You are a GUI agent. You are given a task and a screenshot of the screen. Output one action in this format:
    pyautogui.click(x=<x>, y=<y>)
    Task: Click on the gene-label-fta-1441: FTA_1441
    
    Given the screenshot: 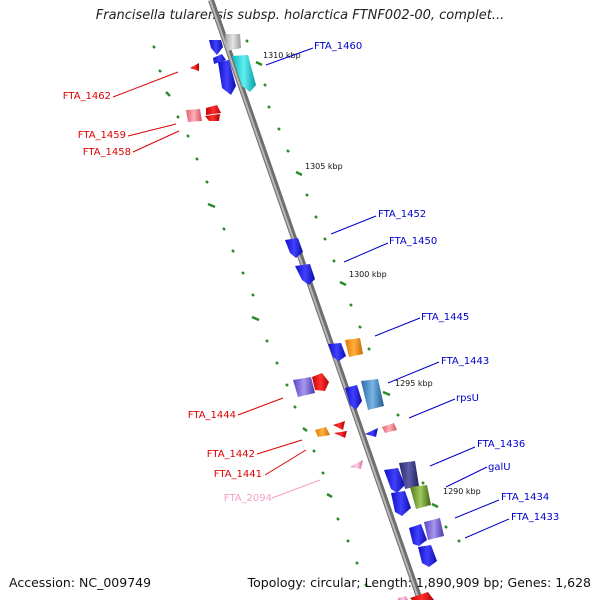 What is the action you would take?
    pyautogui.click(x=238, y=474)
    